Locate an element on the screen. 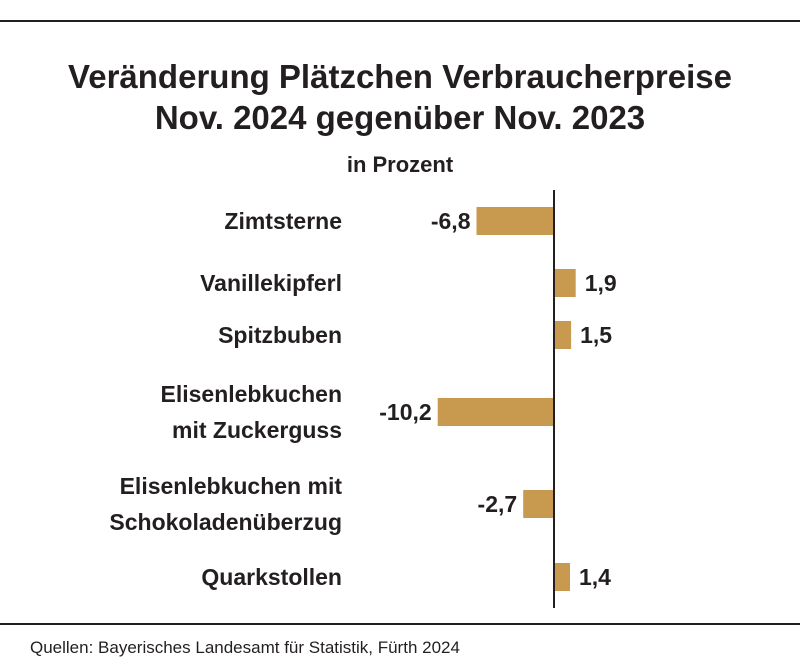  top-rule is located at coordinates (400, 21).